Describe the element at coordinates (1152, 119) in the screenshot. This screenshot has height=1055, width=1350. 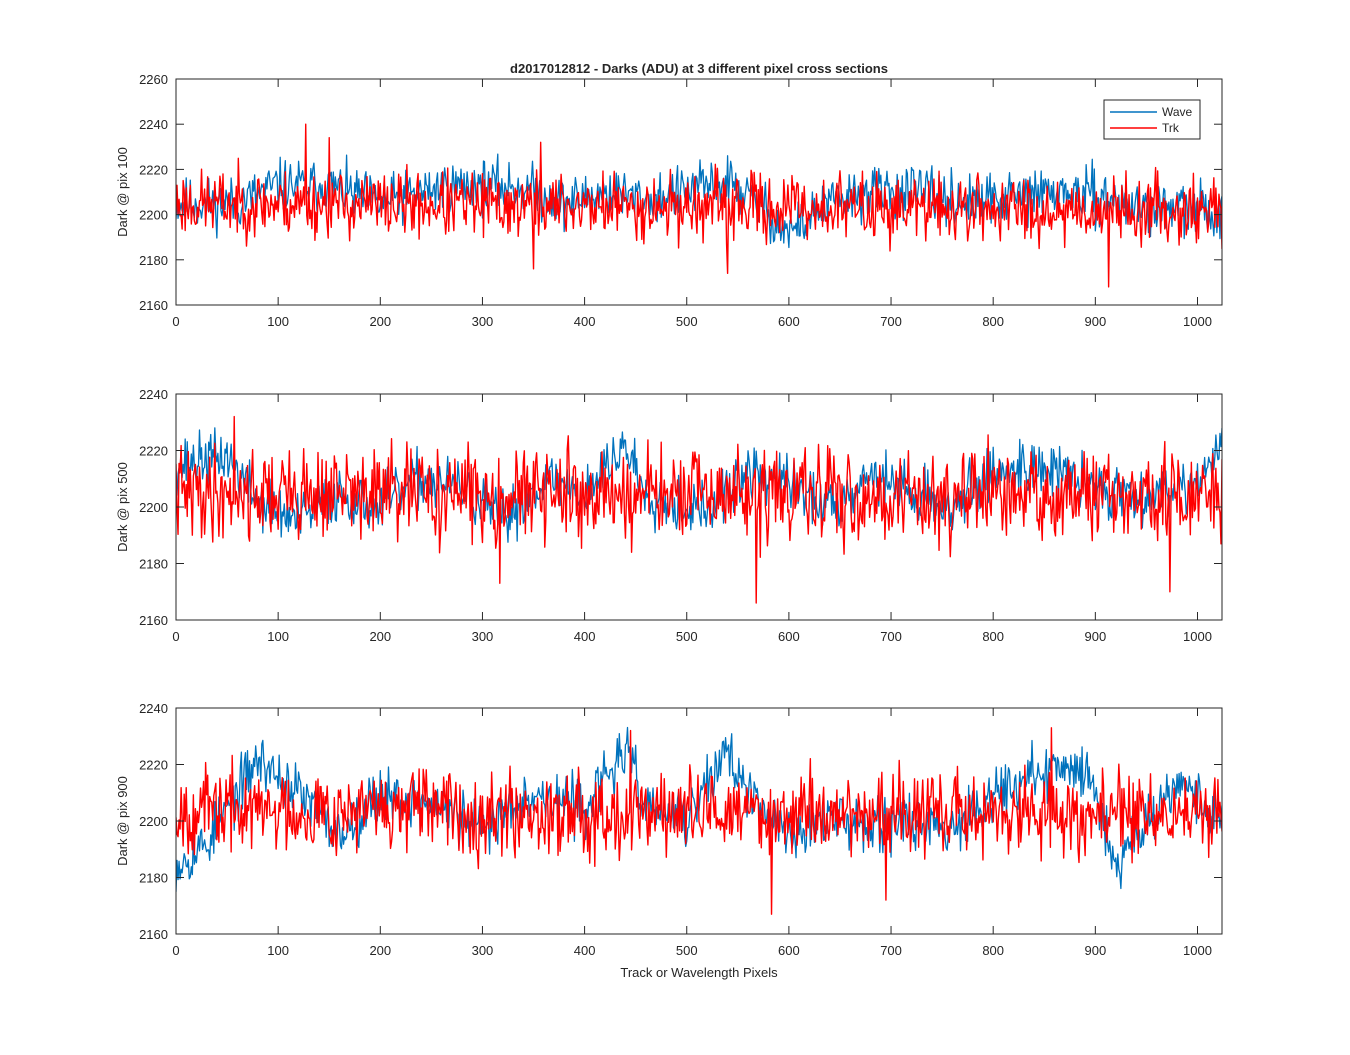
I see `legend: Wave Trk` at that location.